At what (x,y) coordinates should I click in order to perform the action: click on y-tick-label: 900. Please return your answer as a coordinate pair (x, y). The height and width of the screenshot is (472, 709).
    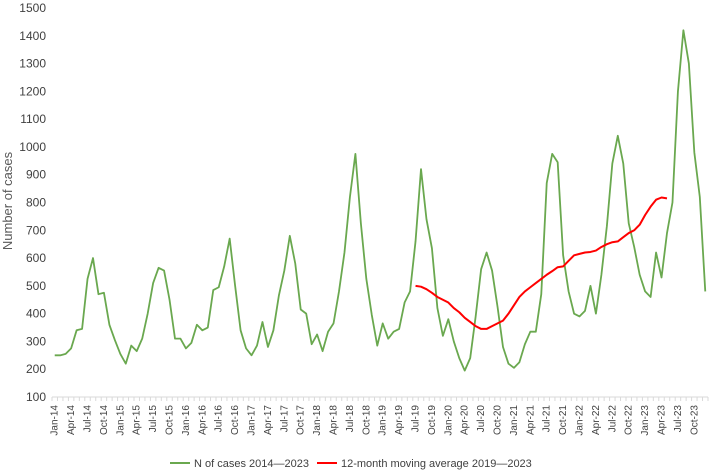
    Looking at the image, I should click on (36, 175).